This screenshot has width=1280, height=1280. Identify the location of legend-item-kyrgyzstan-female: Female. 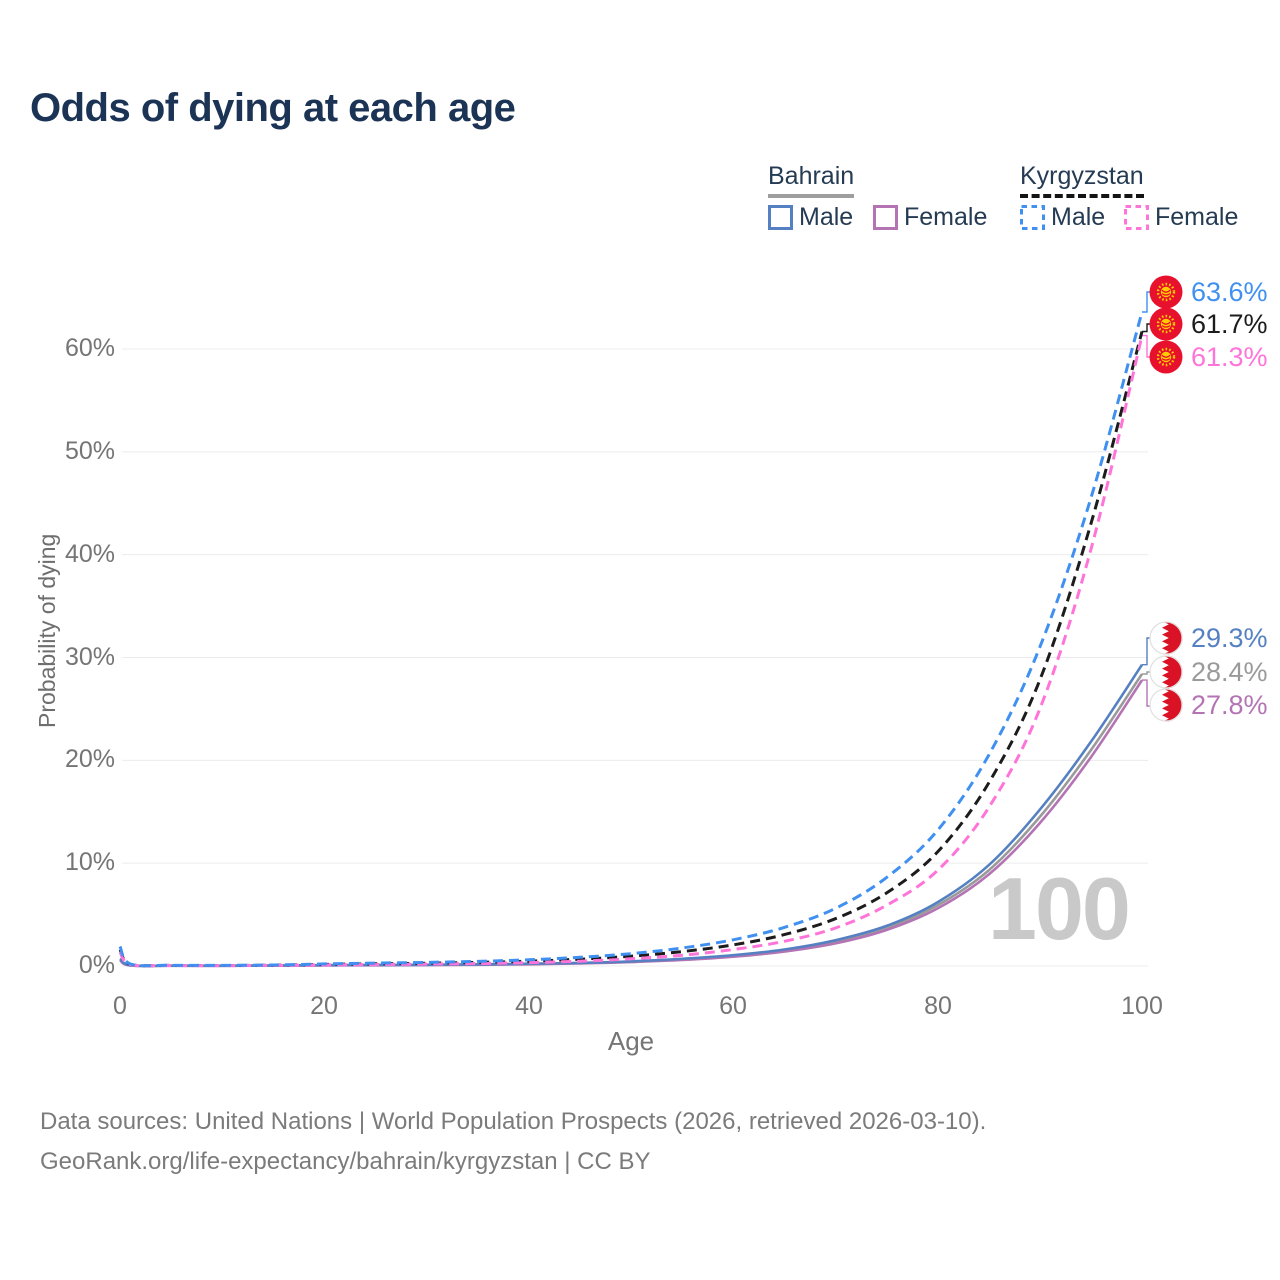
(1180, 217).